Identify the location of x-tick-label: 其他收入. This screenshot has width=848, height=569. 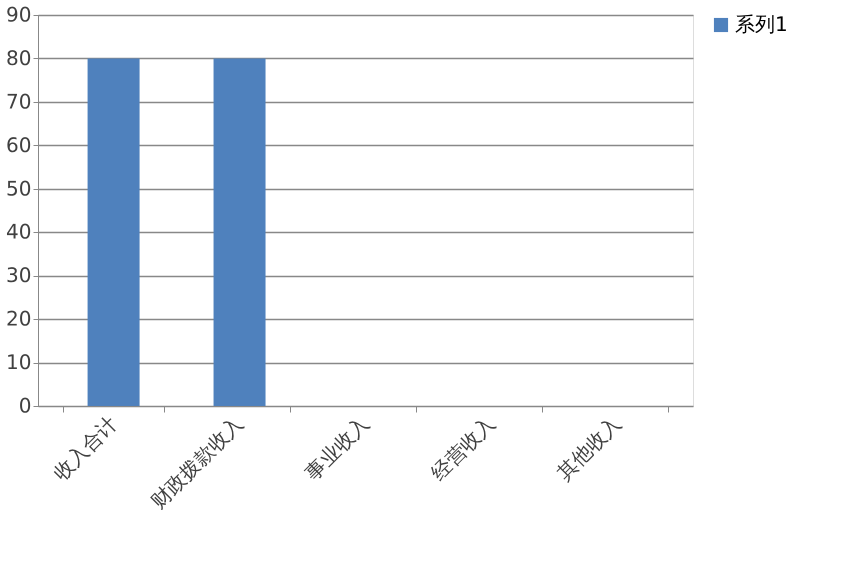
(589, 448).